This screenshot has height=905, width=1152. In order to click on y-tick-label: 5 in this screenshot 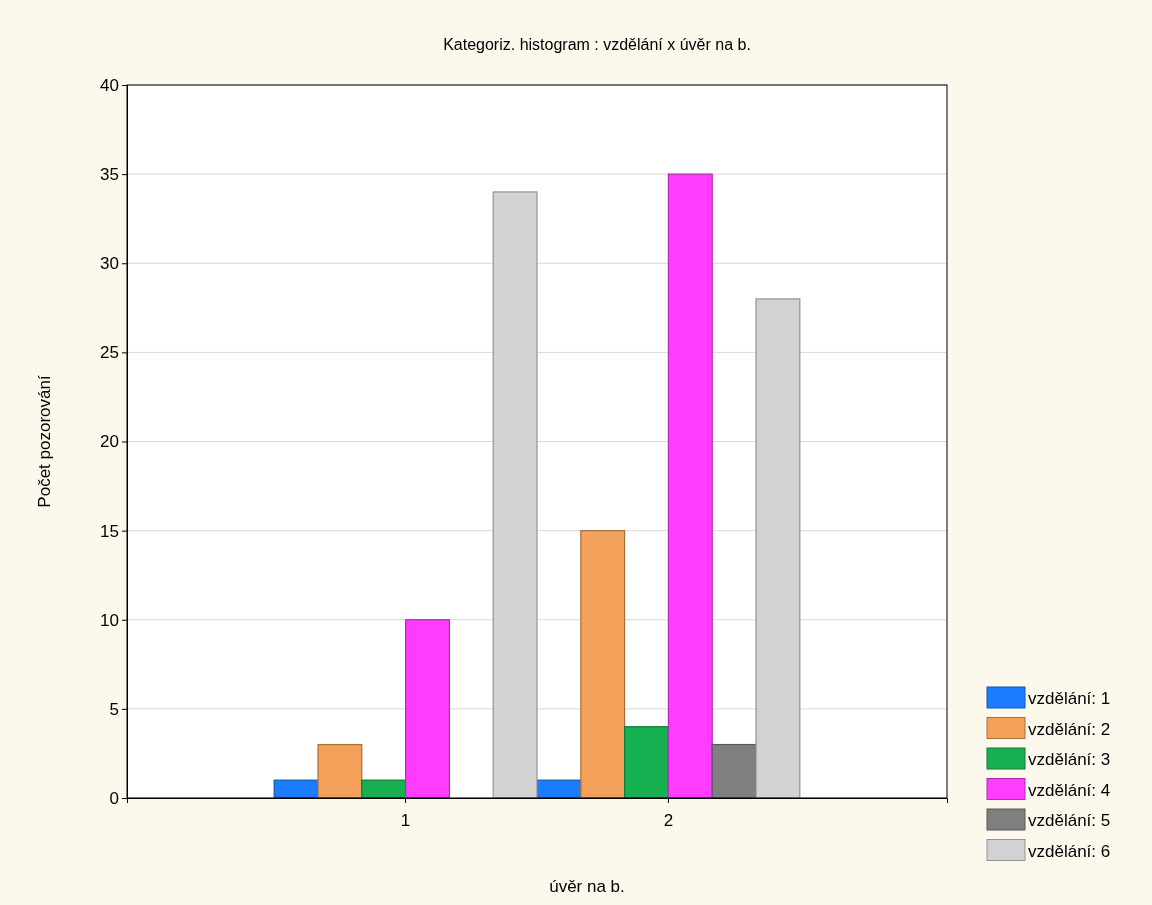, I will do `click(114, 709)`.